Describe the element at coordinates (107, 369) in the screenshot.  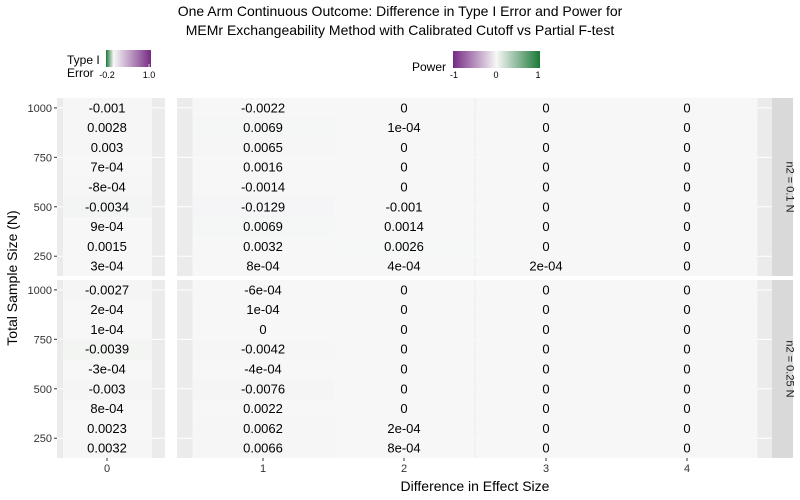
I see `type1-cell-label: -3e-04` at that location.